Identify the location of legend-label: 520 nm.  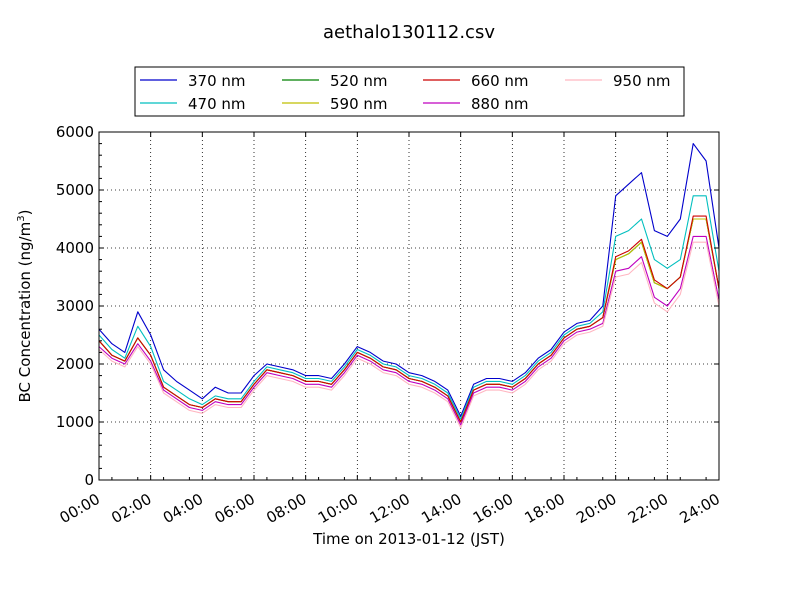
(359, 81).